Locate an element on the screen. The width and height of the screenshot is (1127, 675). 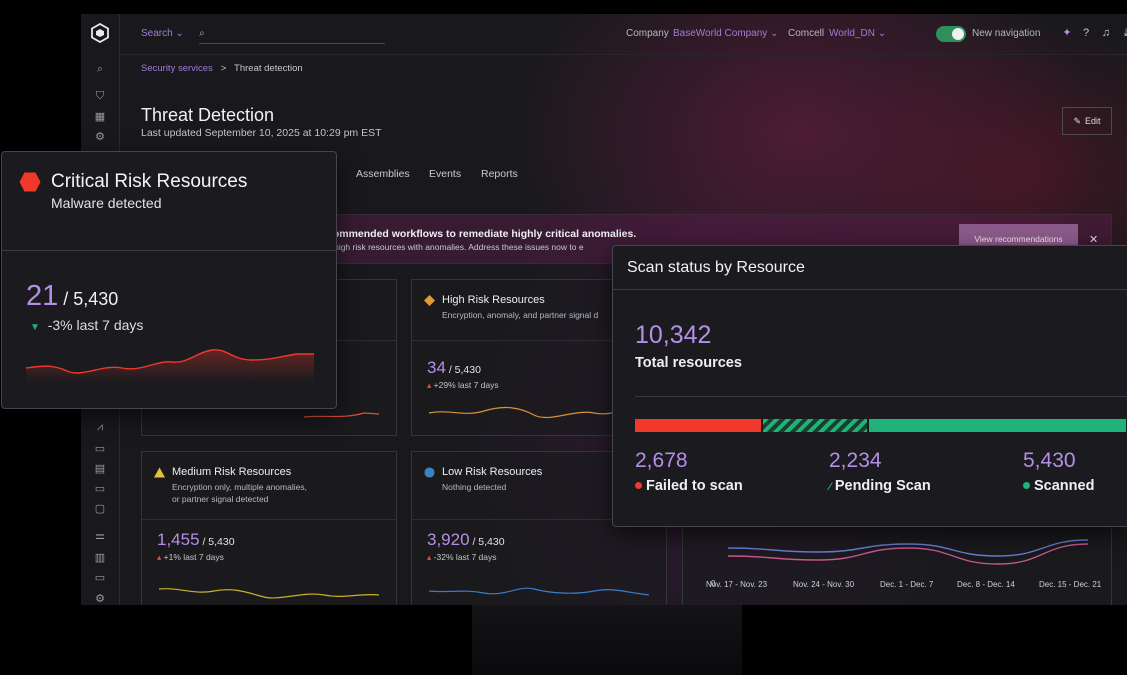
breadcrumb-current: Threat detection is located at coordinates (268, 68).